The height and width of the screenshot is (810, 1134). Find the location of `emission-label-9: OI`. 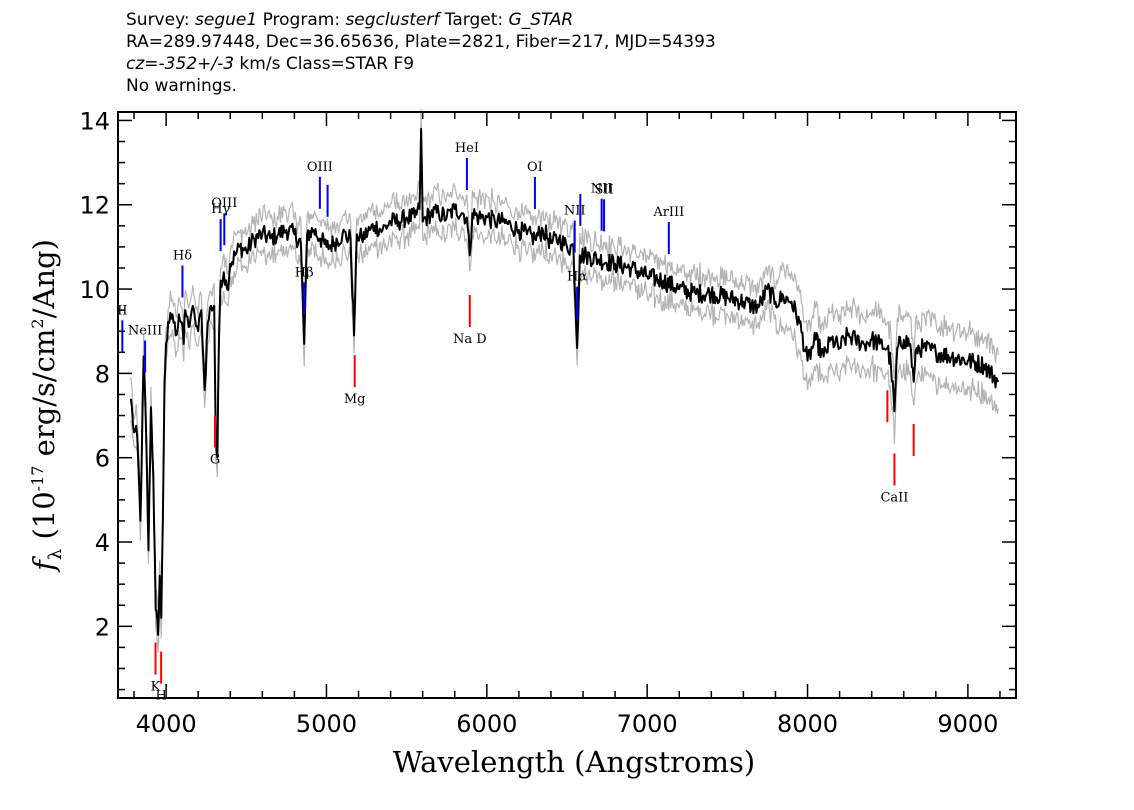

emission-label-9: OI is located at coordinates (535, 167).